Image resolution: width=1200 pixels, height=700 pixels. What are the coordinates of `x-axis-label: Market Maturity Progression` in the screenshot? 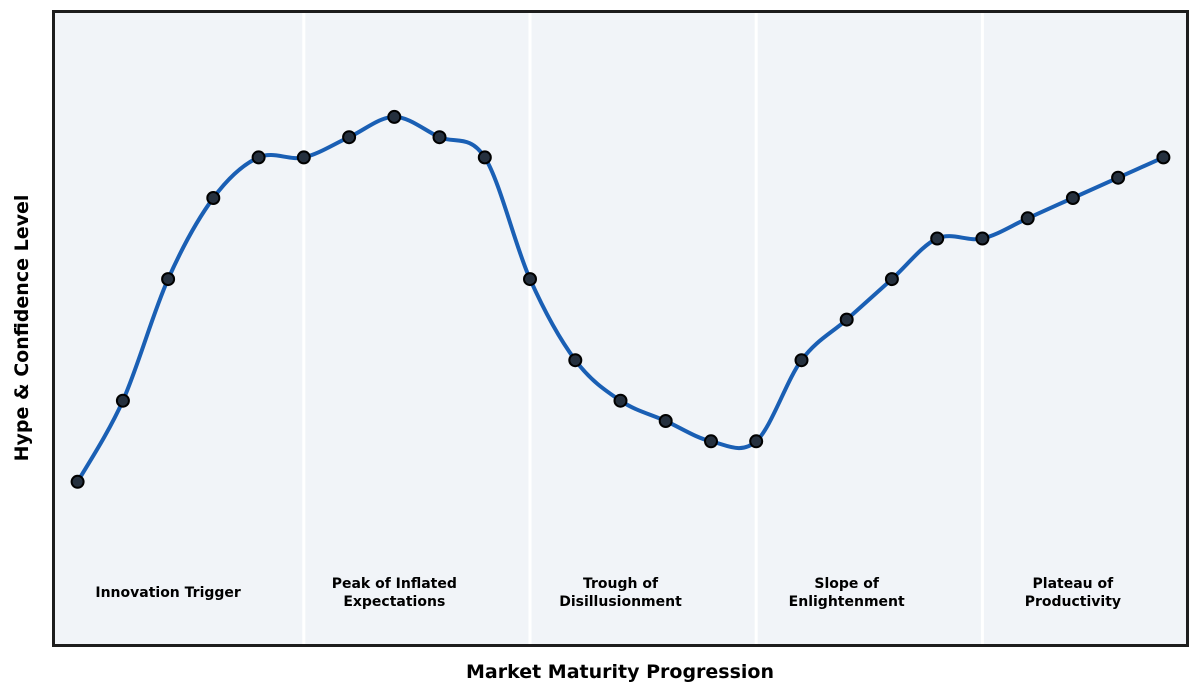 It's located at (620, 672).